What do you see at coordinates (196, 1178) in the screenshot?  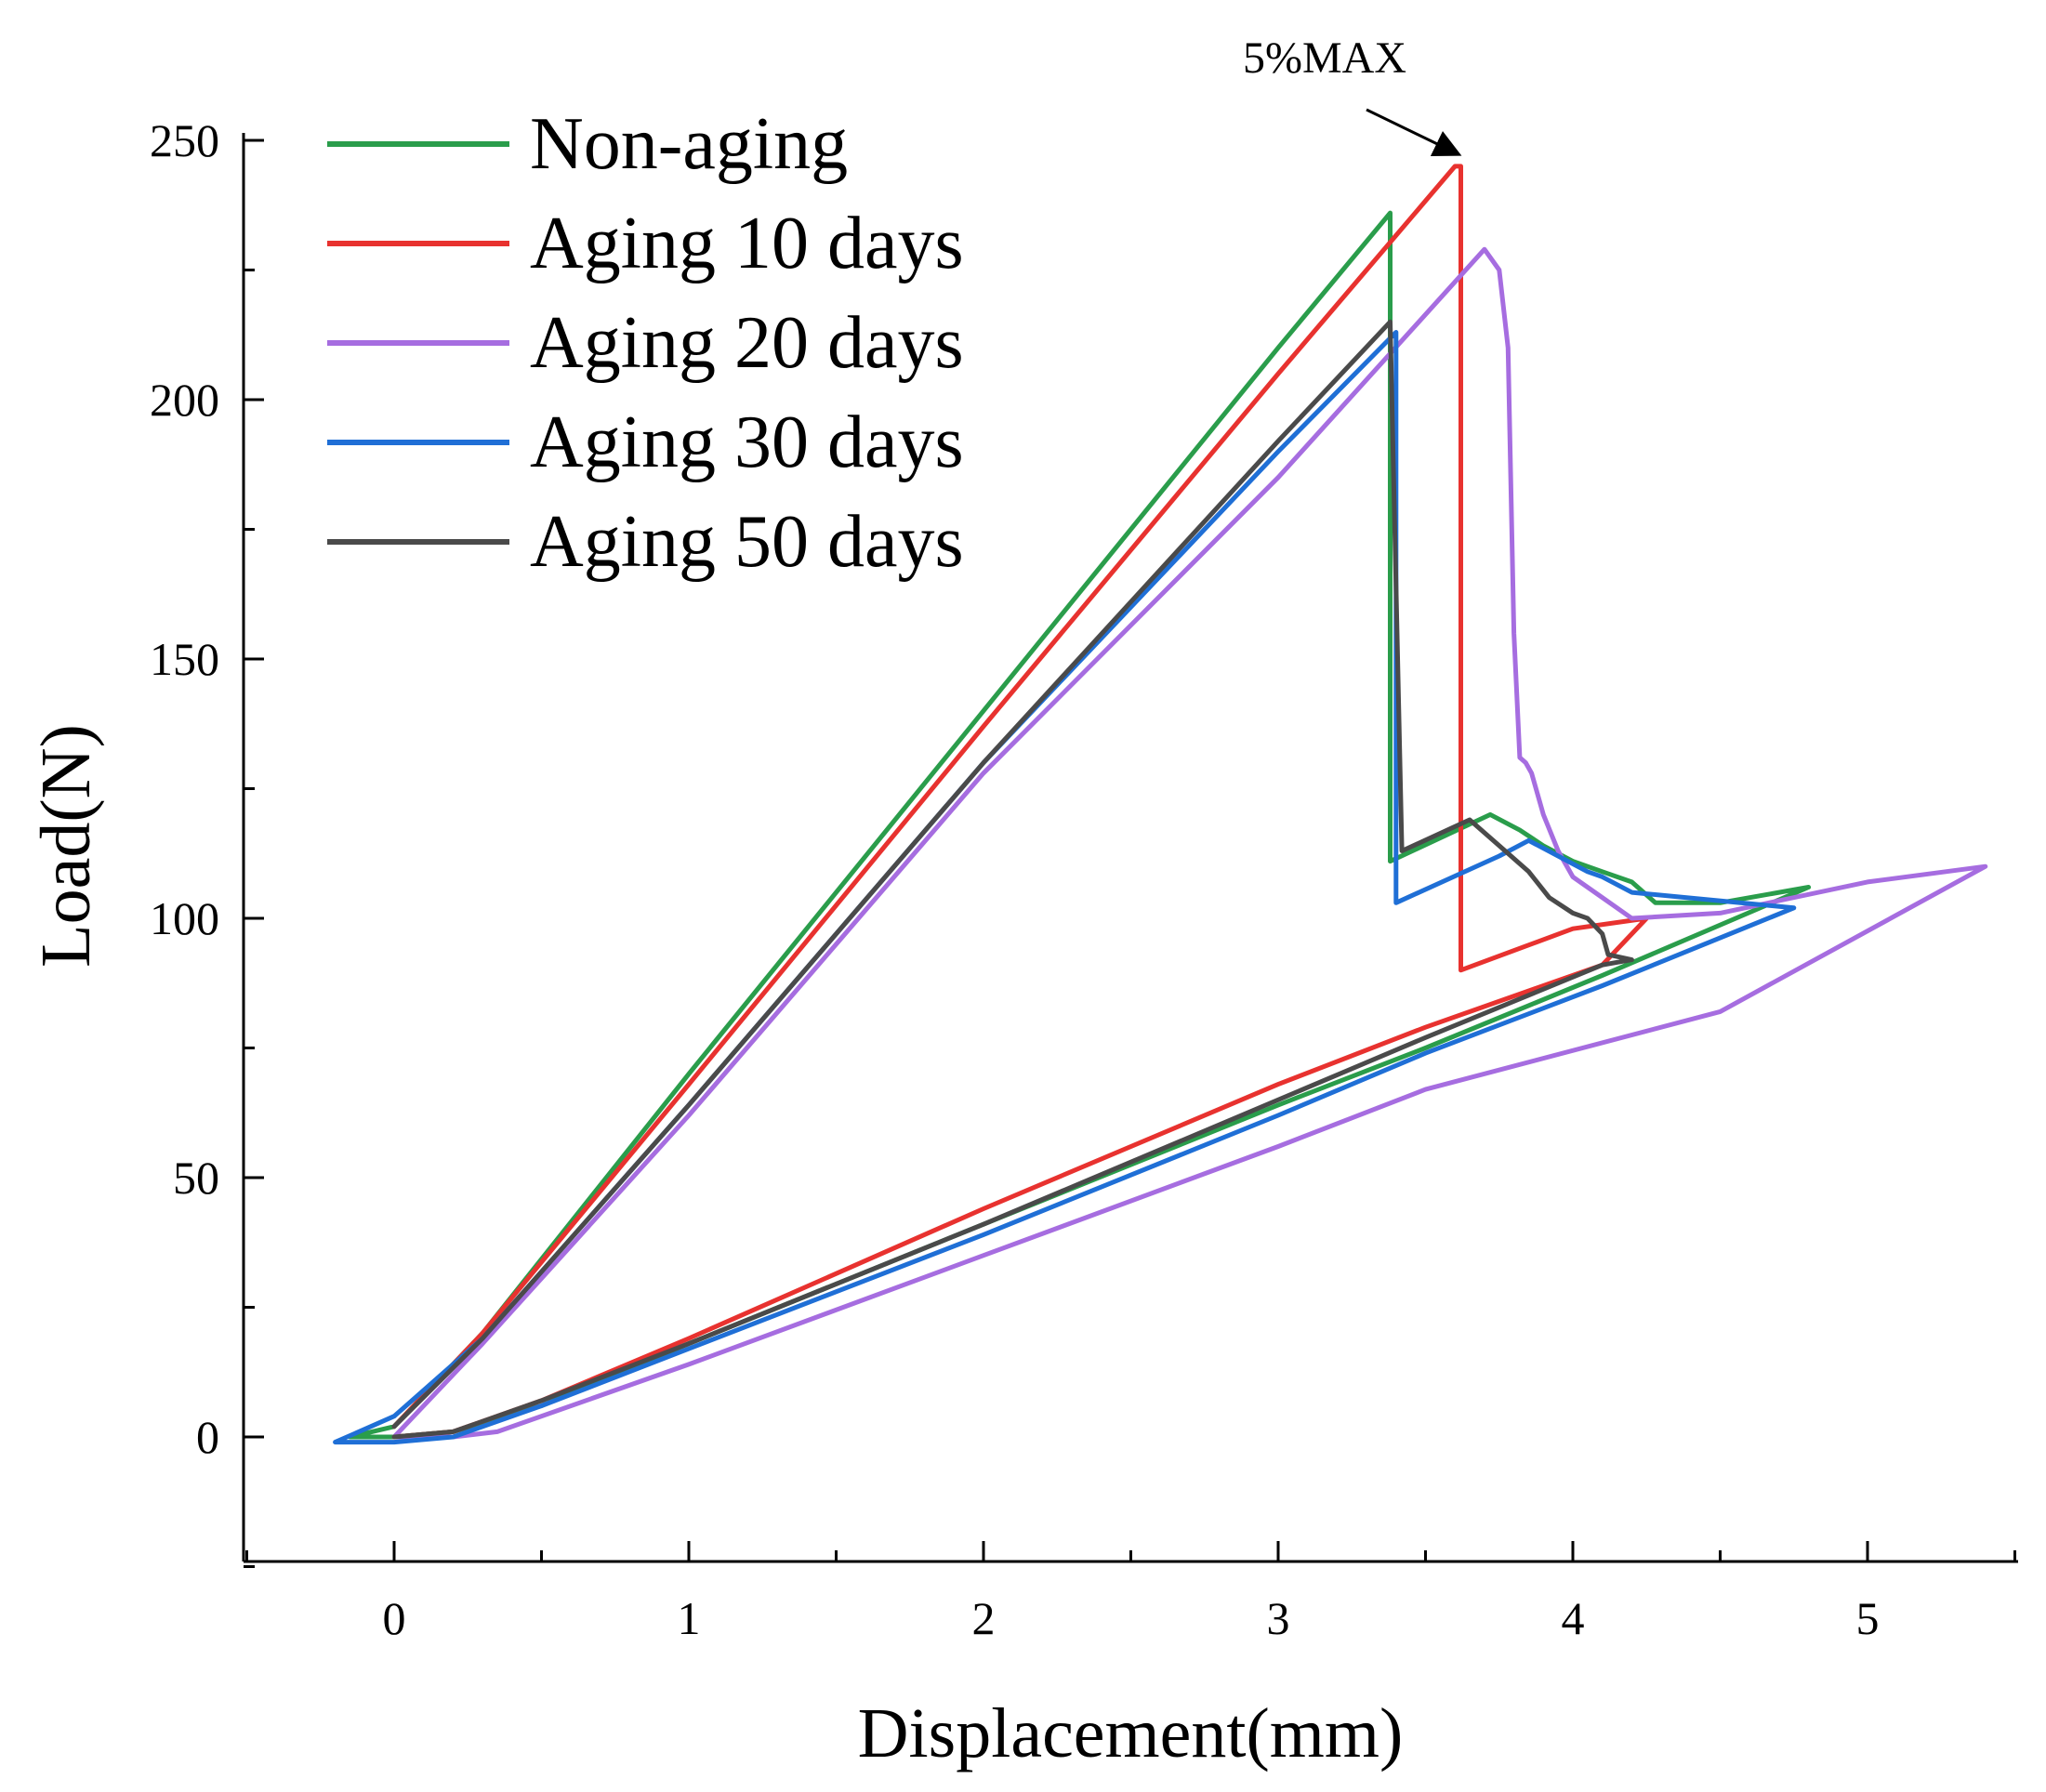 I see `y-tick-label: 50` at bounding box center [196, 1178].